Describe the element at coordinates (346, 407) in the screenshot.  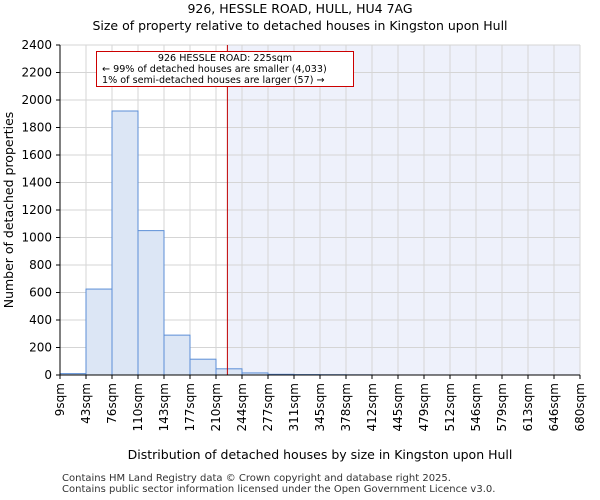
I see `x-tick-label-11: 378sqm` at that location.